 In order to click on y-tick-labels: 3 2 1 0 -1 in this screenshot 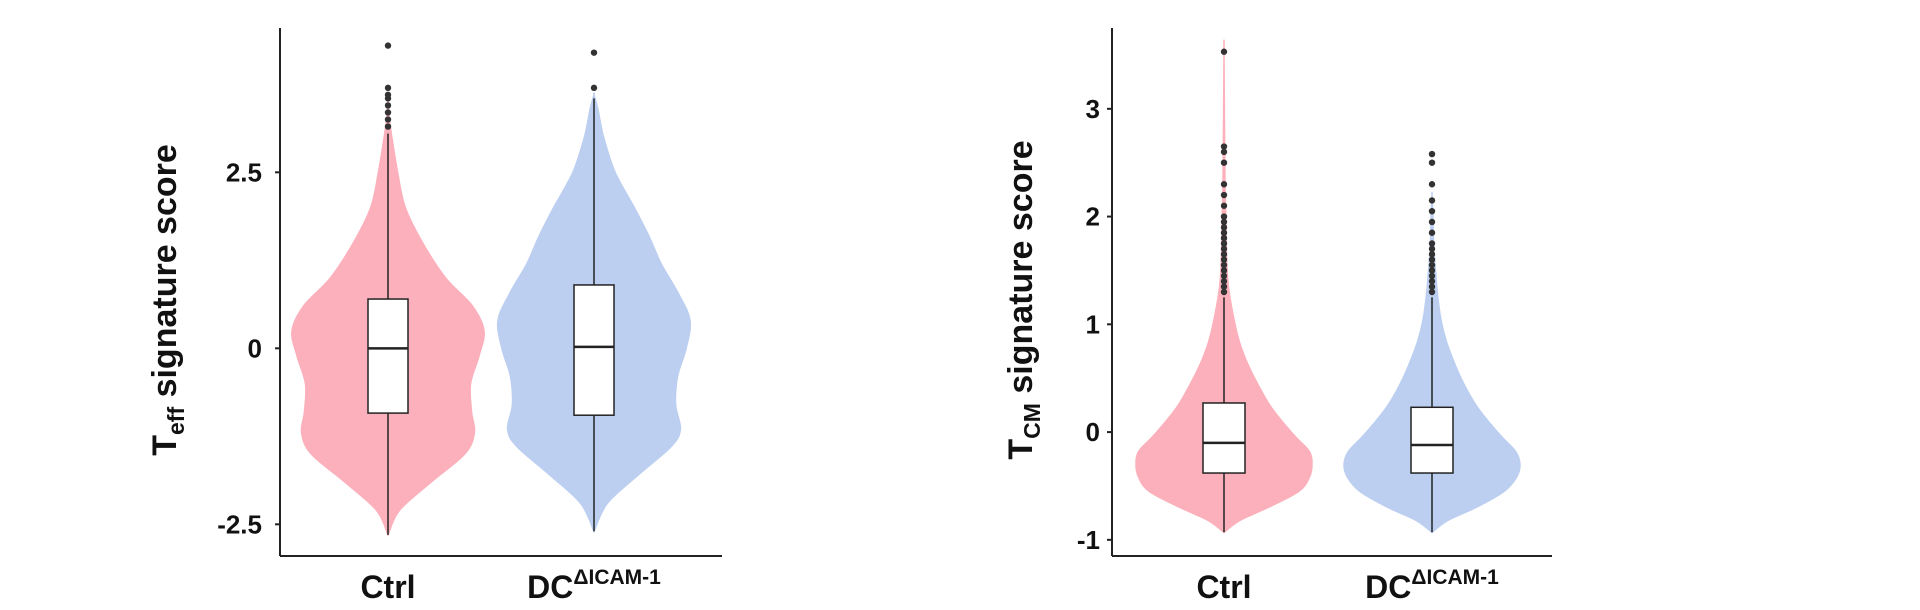, I will do `click(1094, 324)`.